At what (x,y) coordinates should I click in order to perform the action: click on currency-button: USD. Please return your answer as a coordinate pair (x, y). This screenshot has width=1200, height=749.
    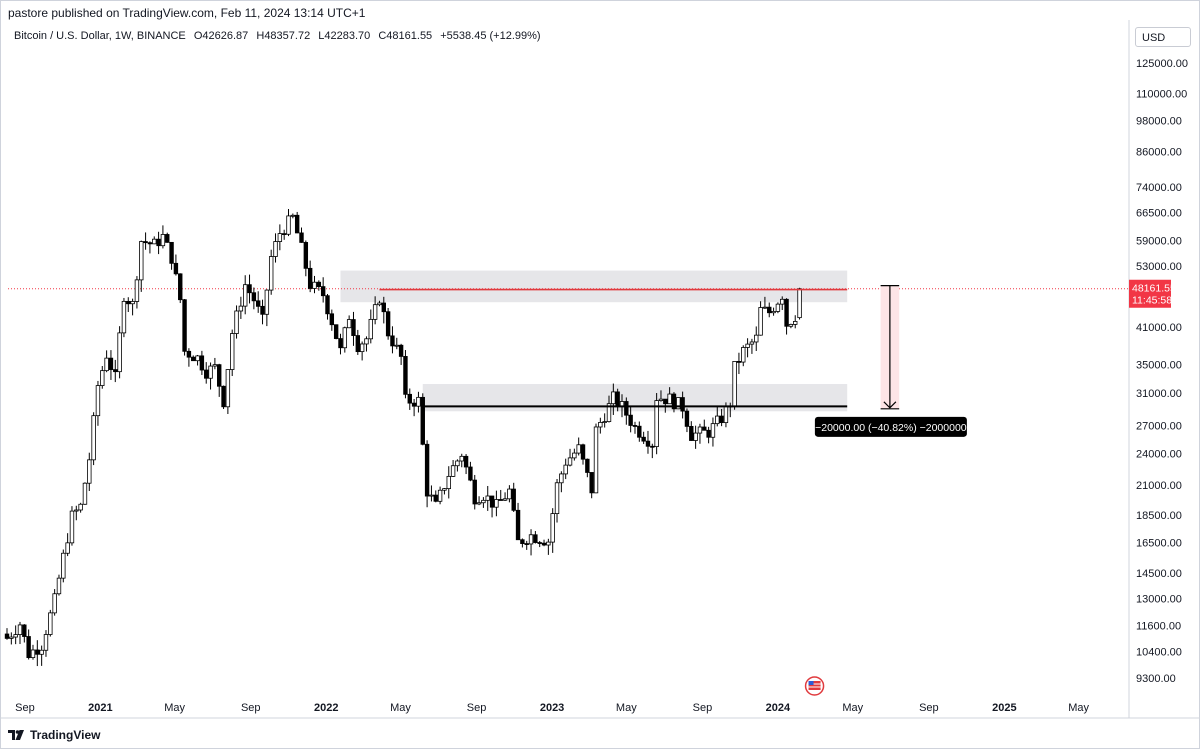
    Looking at the image, I should click on (1163, 37).